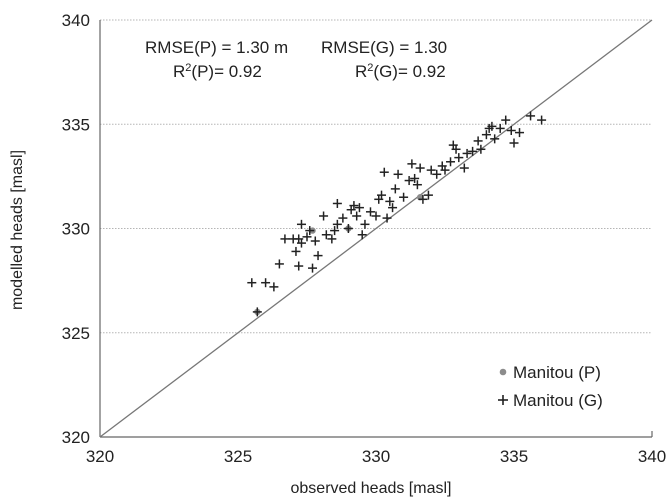 This screenshot has width=671, height=498. Describe the element at coordinates (361, 71) in the screenshot. I see `r2-g-prefix: R` at that location.